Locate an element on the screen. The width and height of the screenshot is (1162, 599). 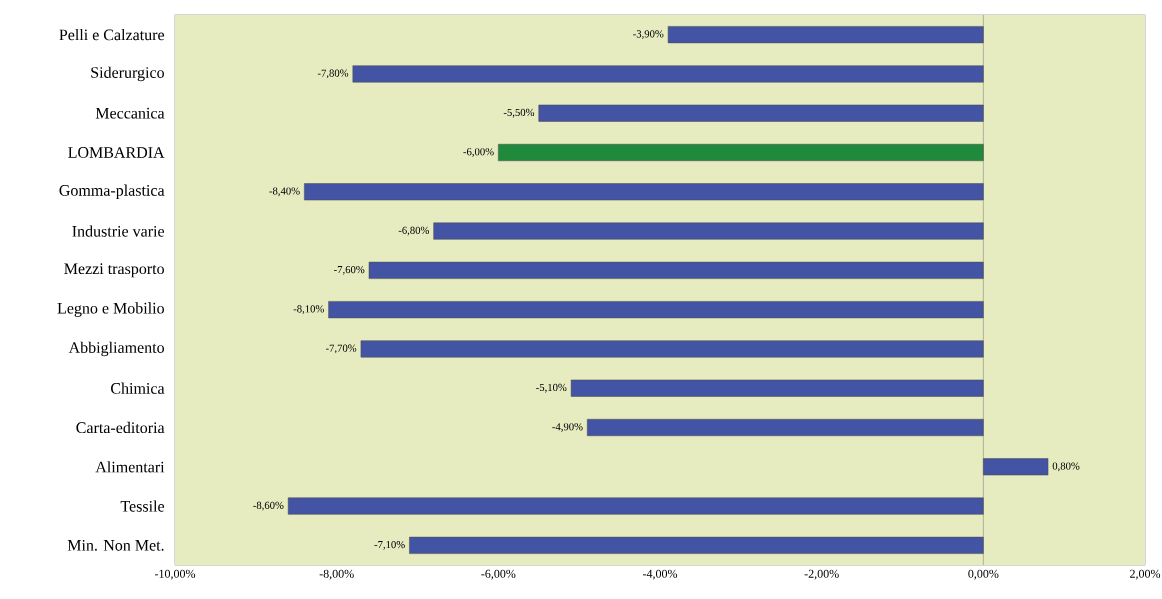
y-tick-label: LOMBARDIA is located at coordinates (116, 152).